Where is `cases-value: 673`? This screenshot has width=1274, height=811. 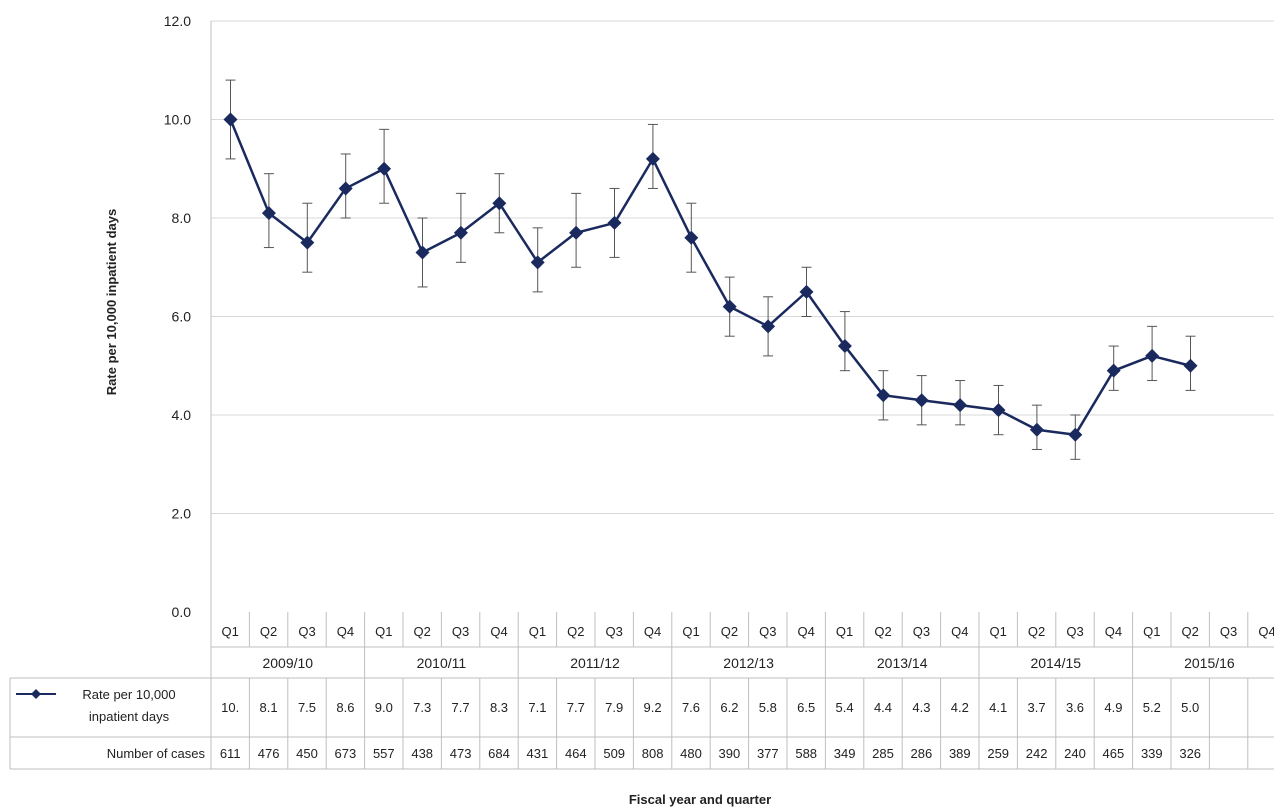
cases-value: 673 is located at coordinates (346, 753).